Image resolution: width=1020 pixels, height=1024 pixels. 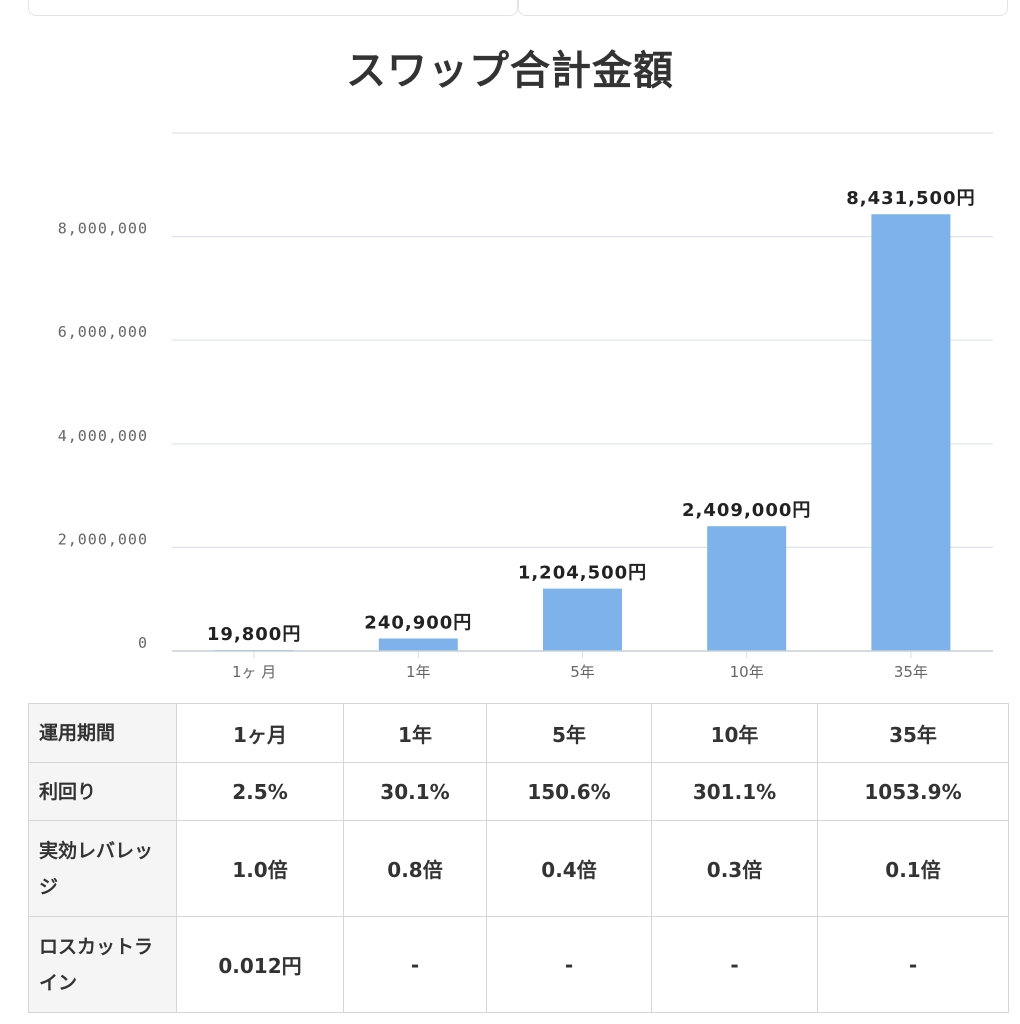 I want to click on table-row-label: 利回り, so click(x=102, y=791).